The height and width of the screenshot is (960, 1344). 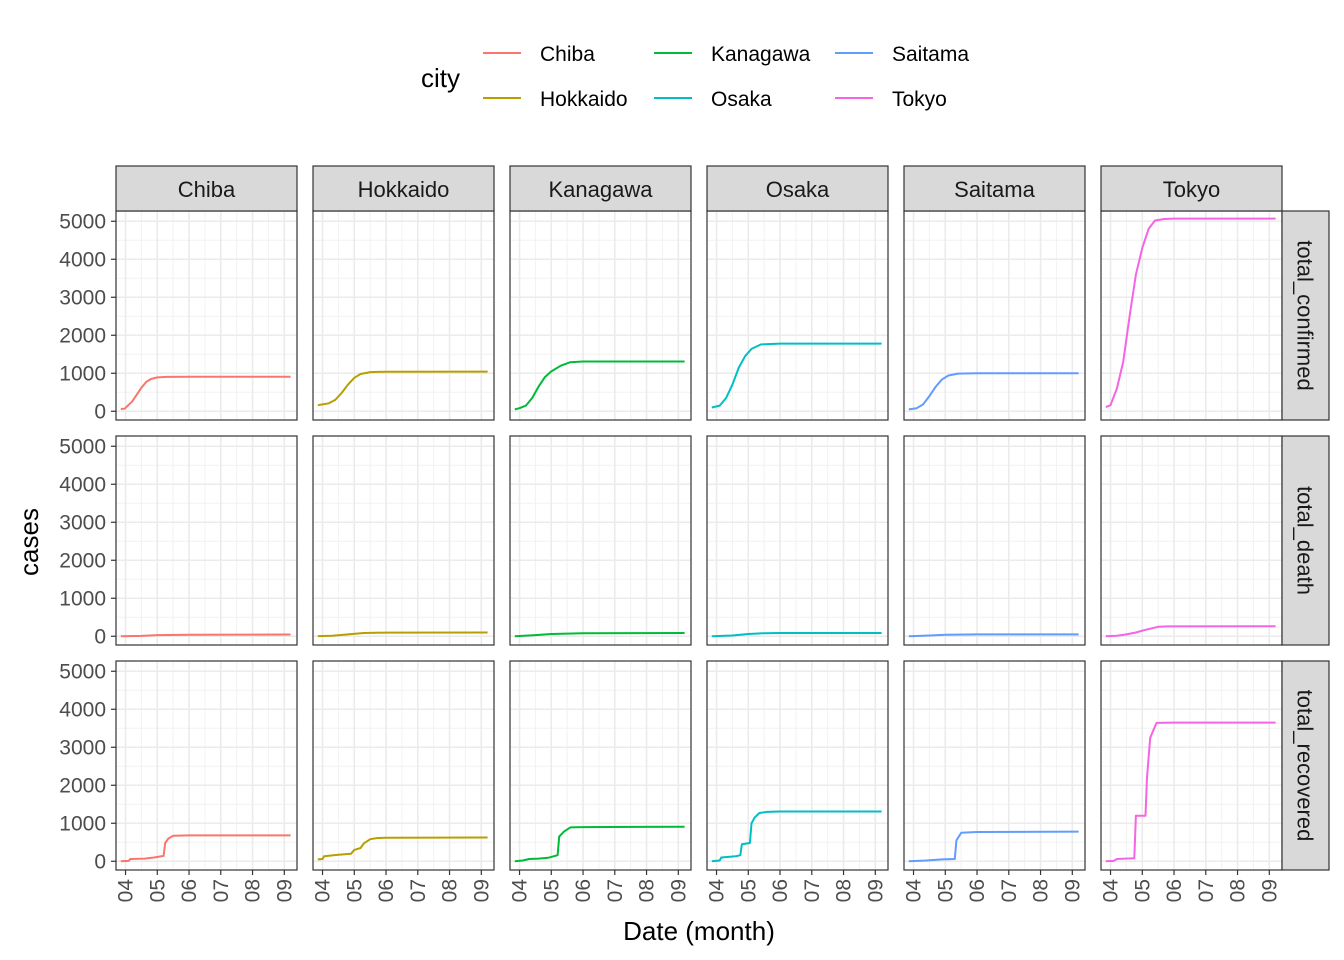 What do you see at coordinates (796, 886) in the screenshot?
I see `x-axis-osaka: 04 05 06 07 08 09` at bounding box center [796, 886].